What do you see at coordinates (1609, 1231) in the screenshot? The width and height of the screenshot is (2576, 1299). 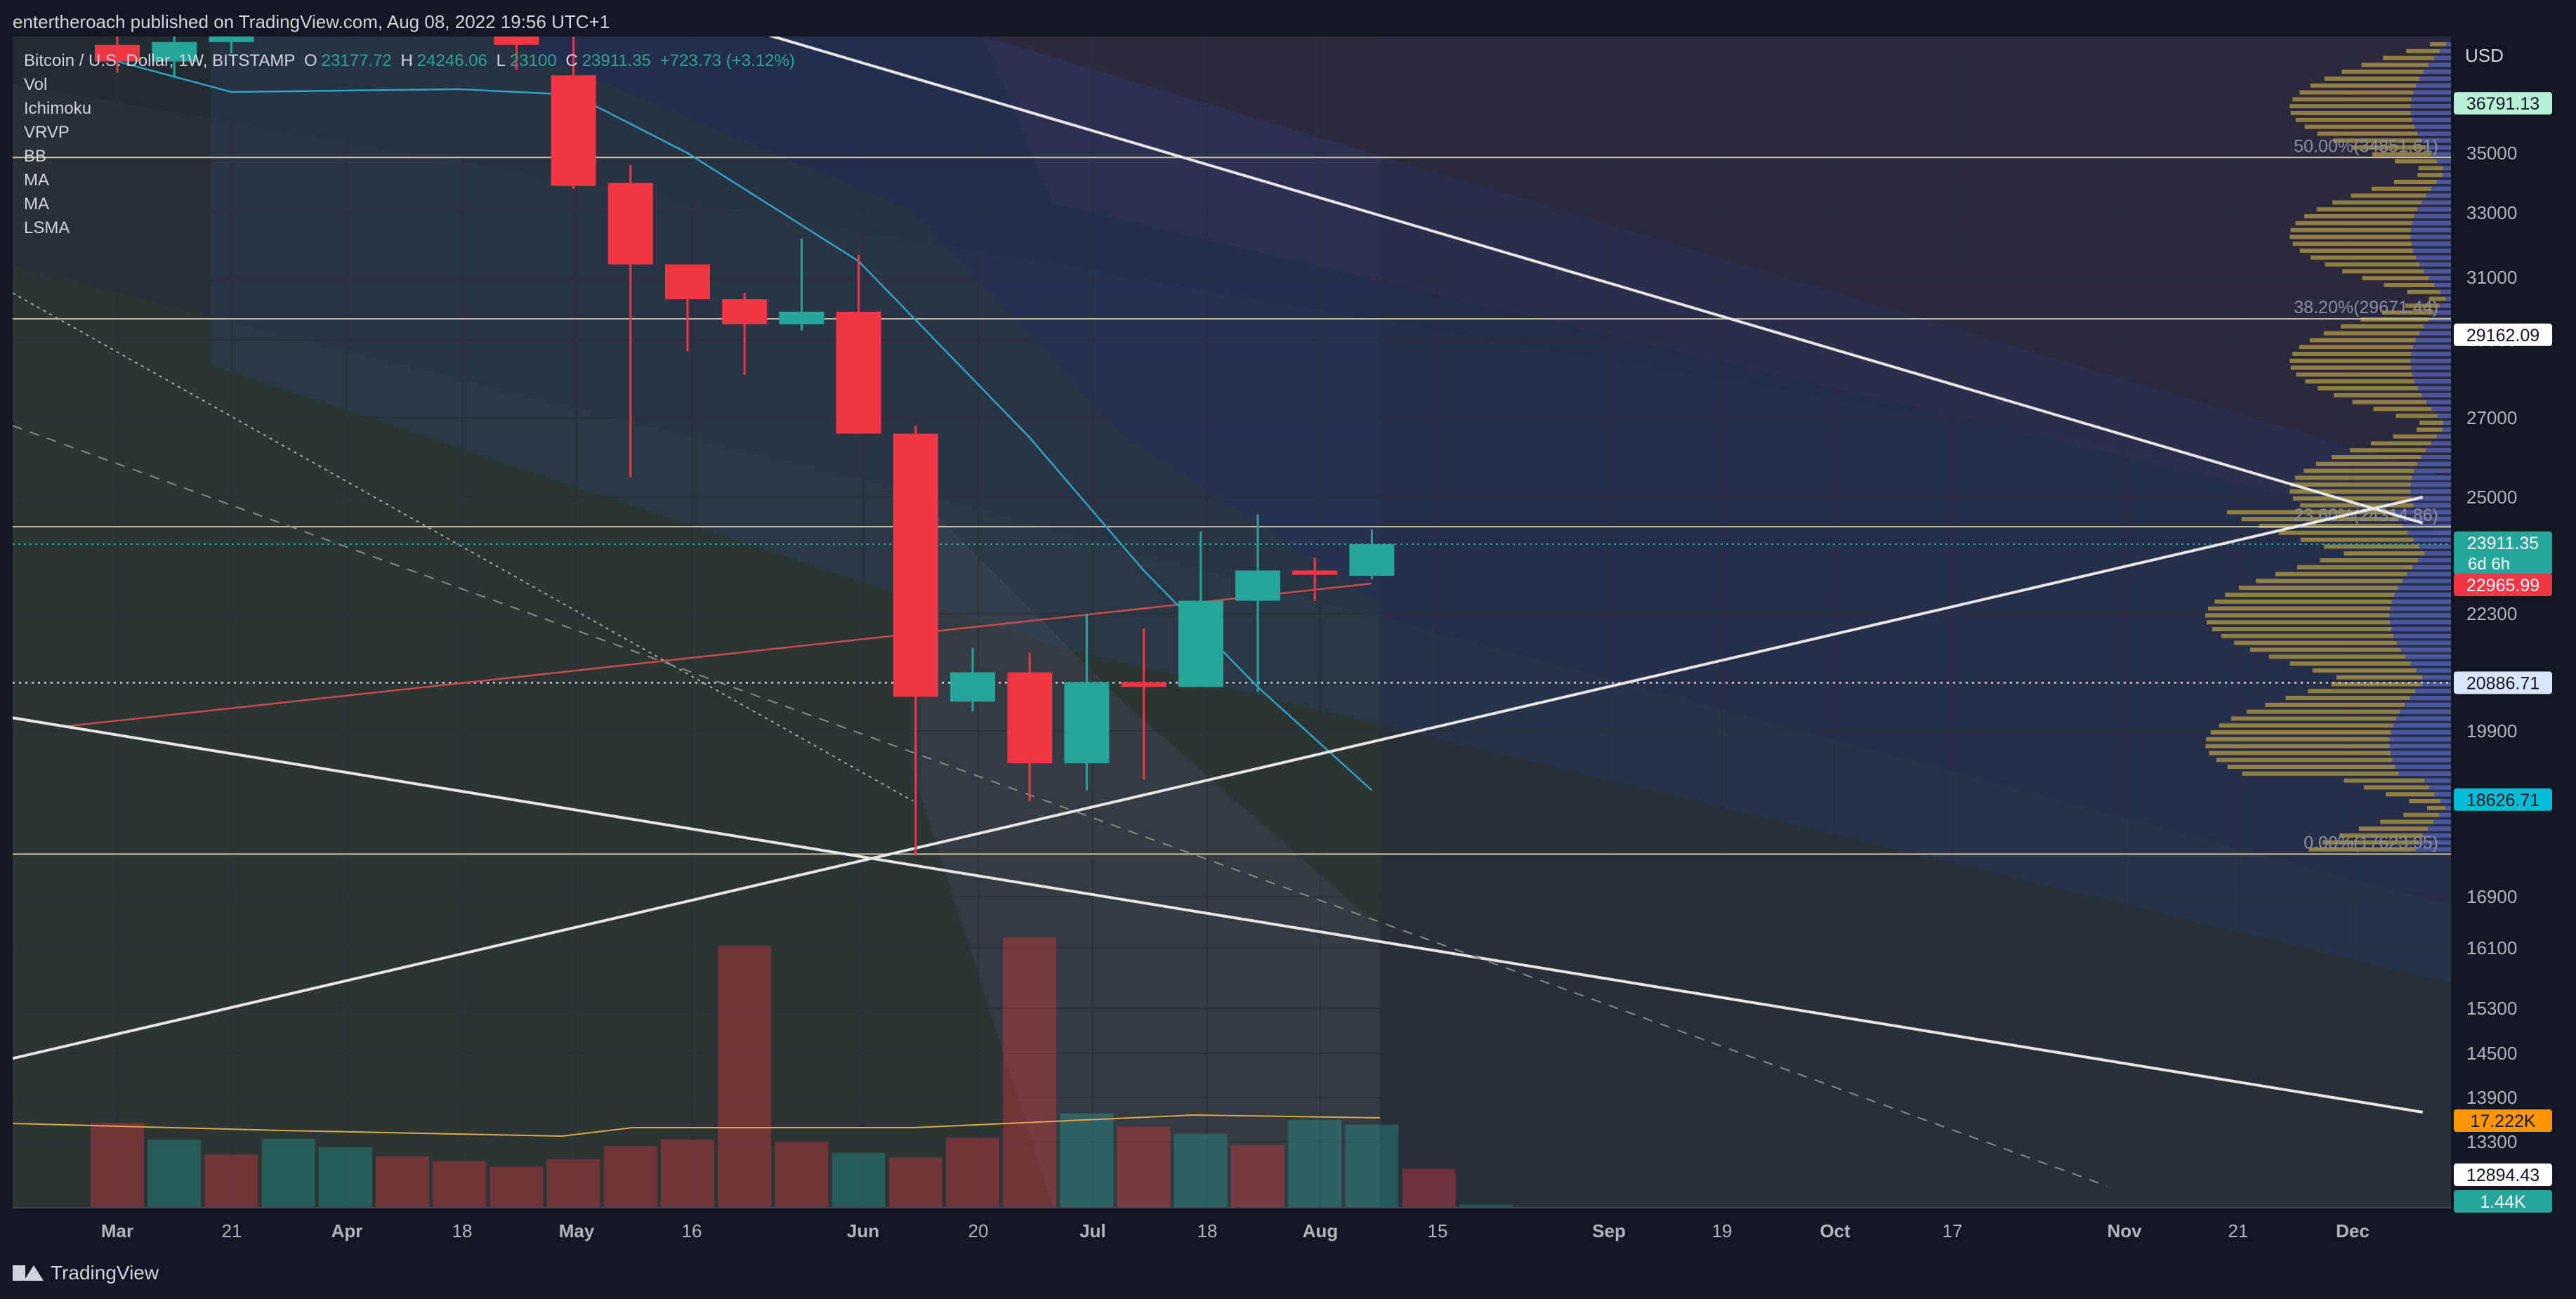 I see `time-tick-label: Sep` at bounding box center [1609, 1231].